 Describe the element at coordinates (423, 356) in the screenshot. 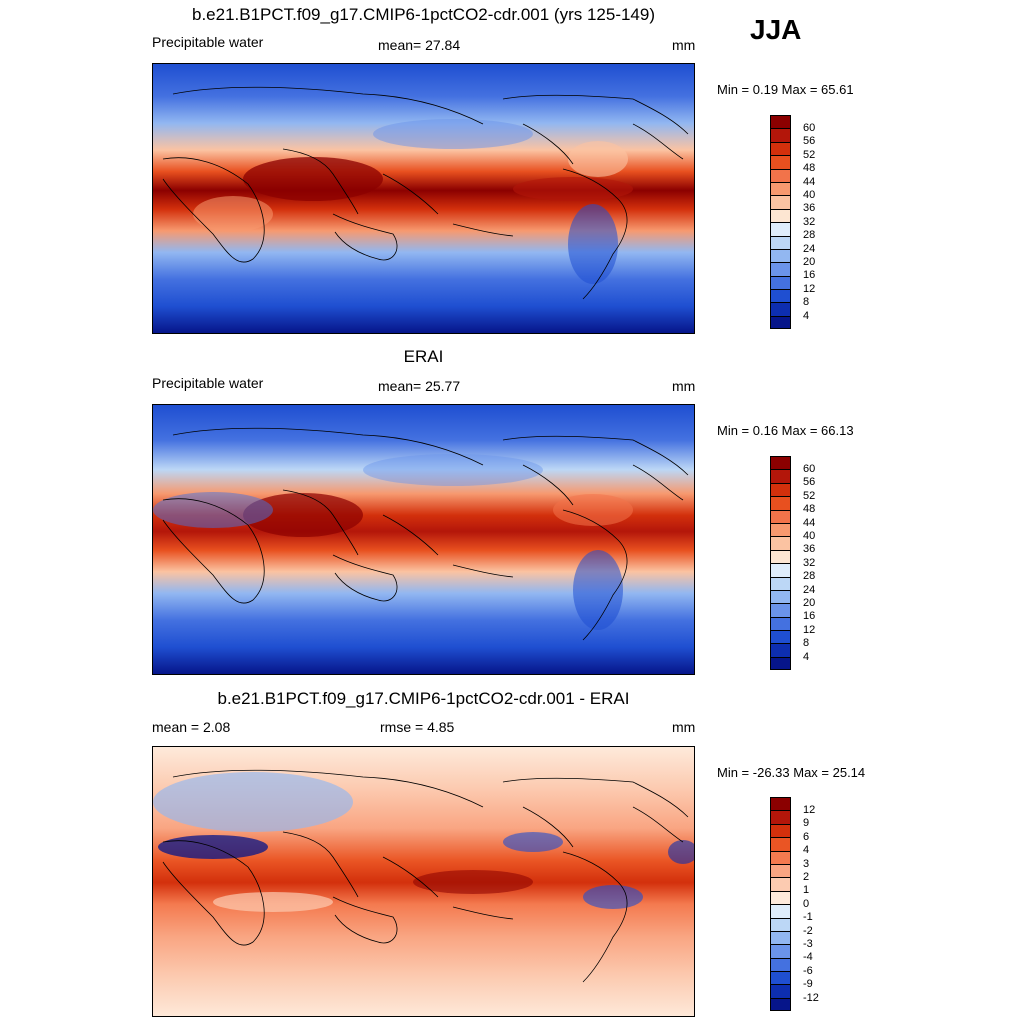

I see `panel2-title: ERAI` at that location.